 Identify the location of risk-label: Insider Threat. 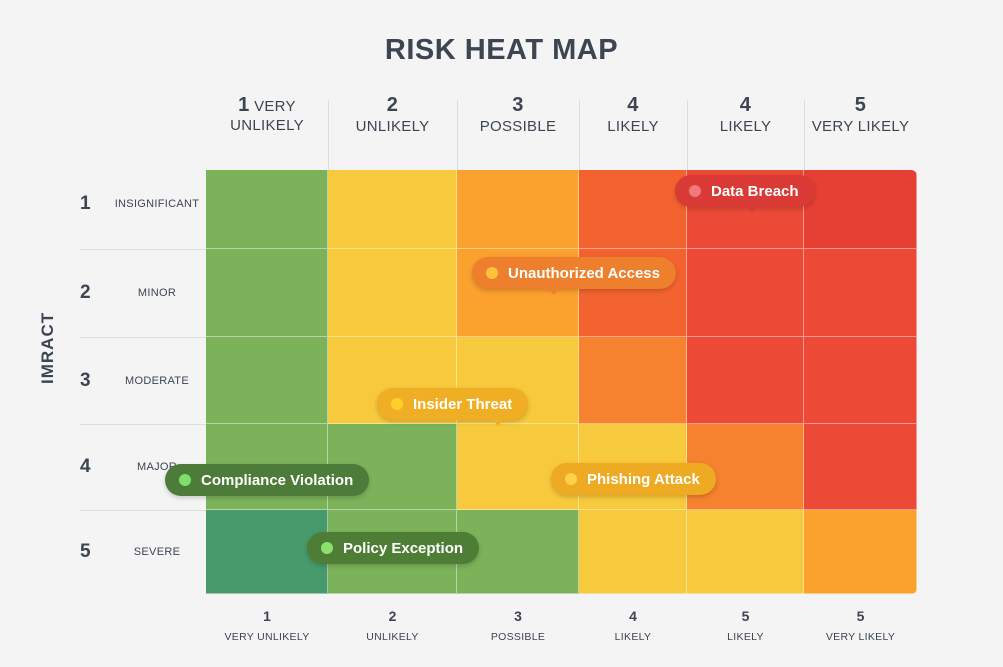
(463, 404).